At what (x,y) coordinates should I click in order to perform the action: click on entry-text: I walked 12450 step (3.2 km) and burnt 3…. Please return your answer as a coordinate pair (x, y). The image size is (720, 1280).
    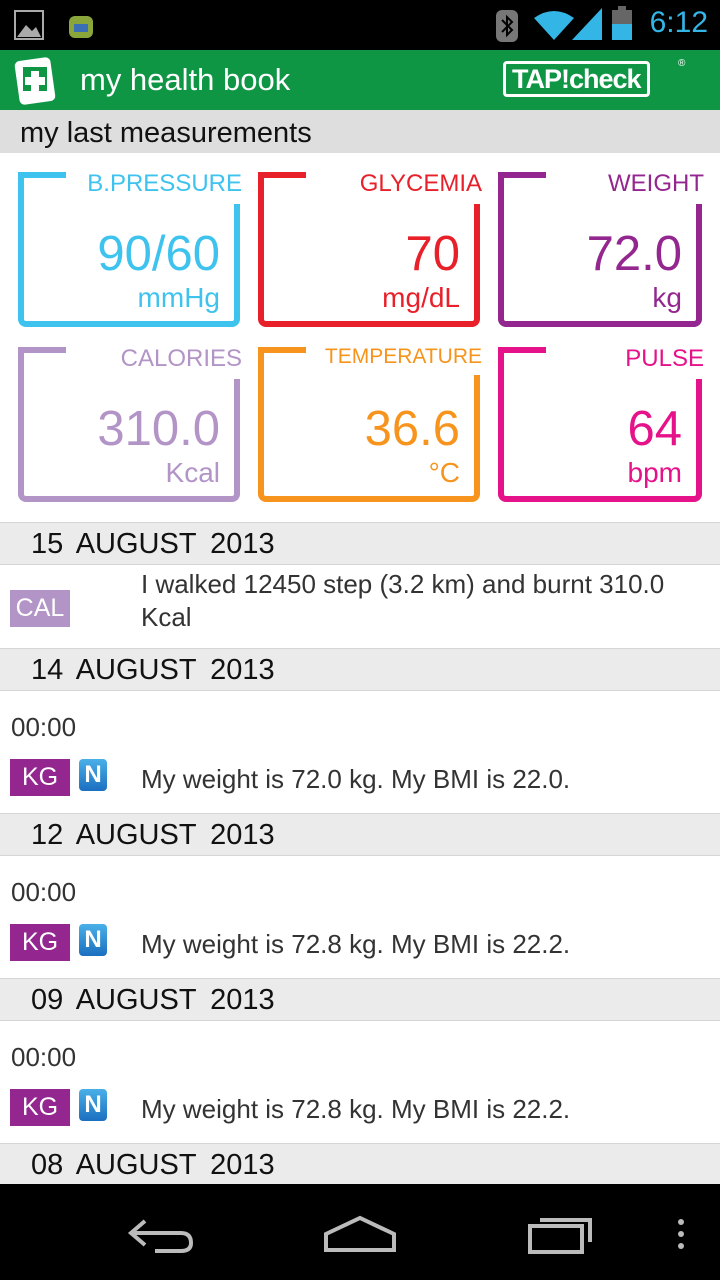
    Looking at the image, I should click on (403, 600).